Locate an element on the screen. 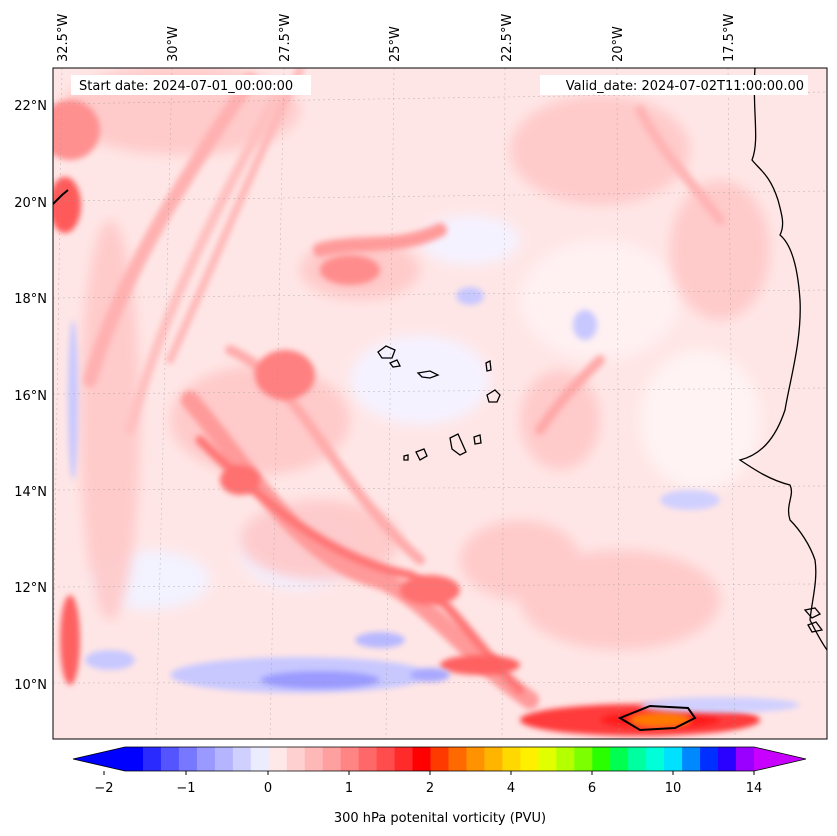 The width and height of the screenshot is (837, 836). colorbar-tick-label: 2 is located at coordinates (430, 788).